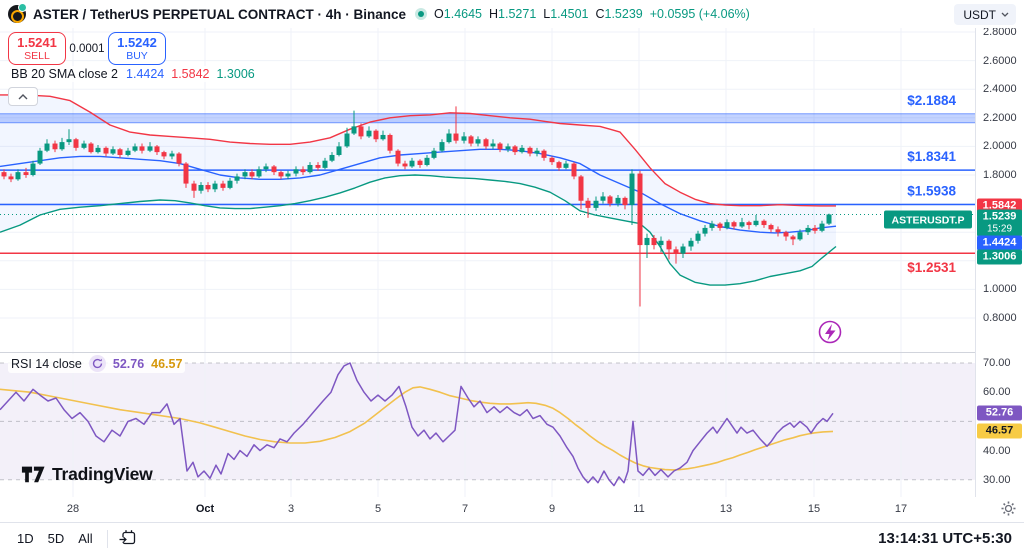 The height and width of the screenshot is (554, 1024). I want to click on rsi-legend-title: RSI 14 close, so click(46, 363).